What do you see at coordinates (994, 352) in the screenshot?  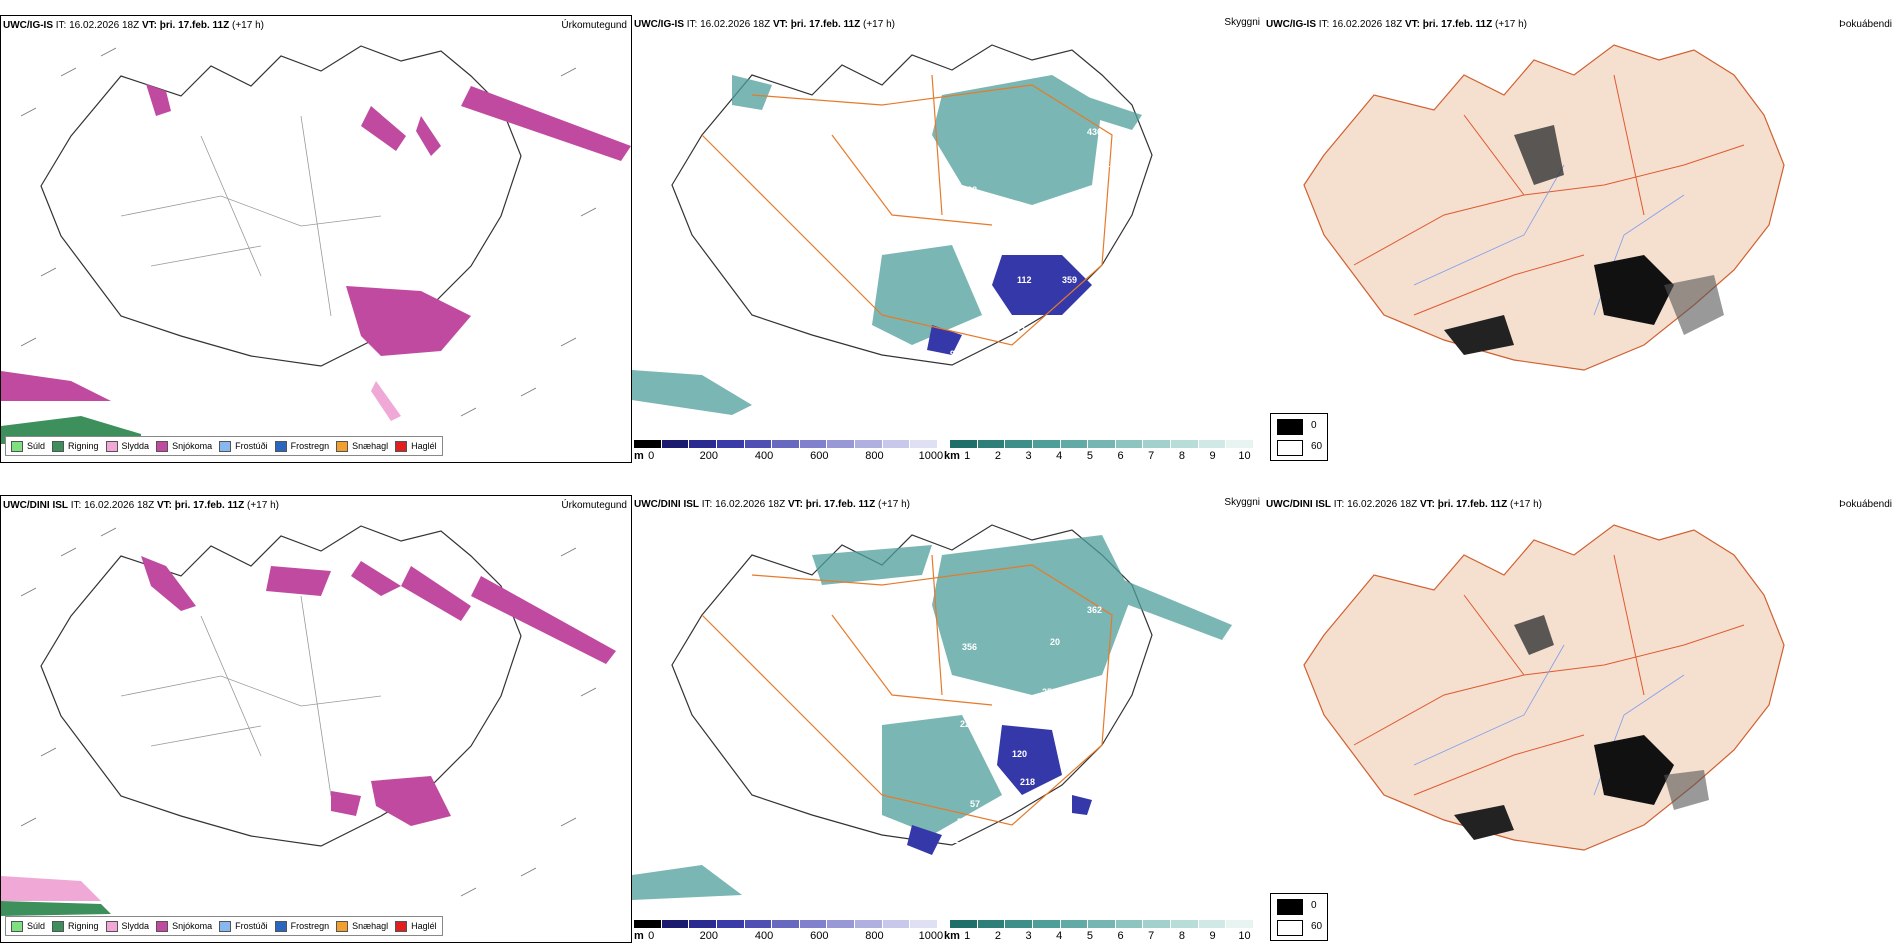 I see `map-label: 301` at bounding box center [994, 352].